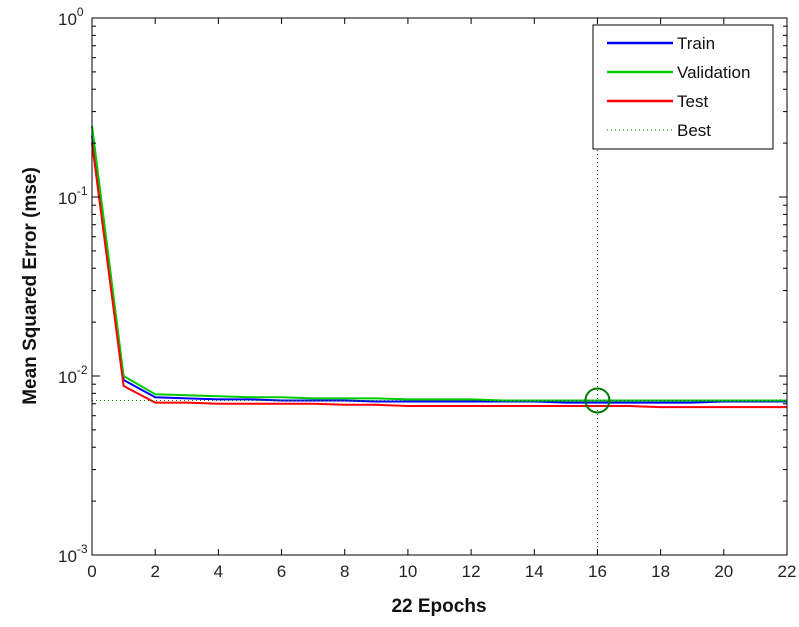 The width and height of the screenshot is (799, 627). What do you see at coordinates (73, 554) in the screenshot?
I see `y-tick-label: 10⁻³` at bounding box center [73, 554].